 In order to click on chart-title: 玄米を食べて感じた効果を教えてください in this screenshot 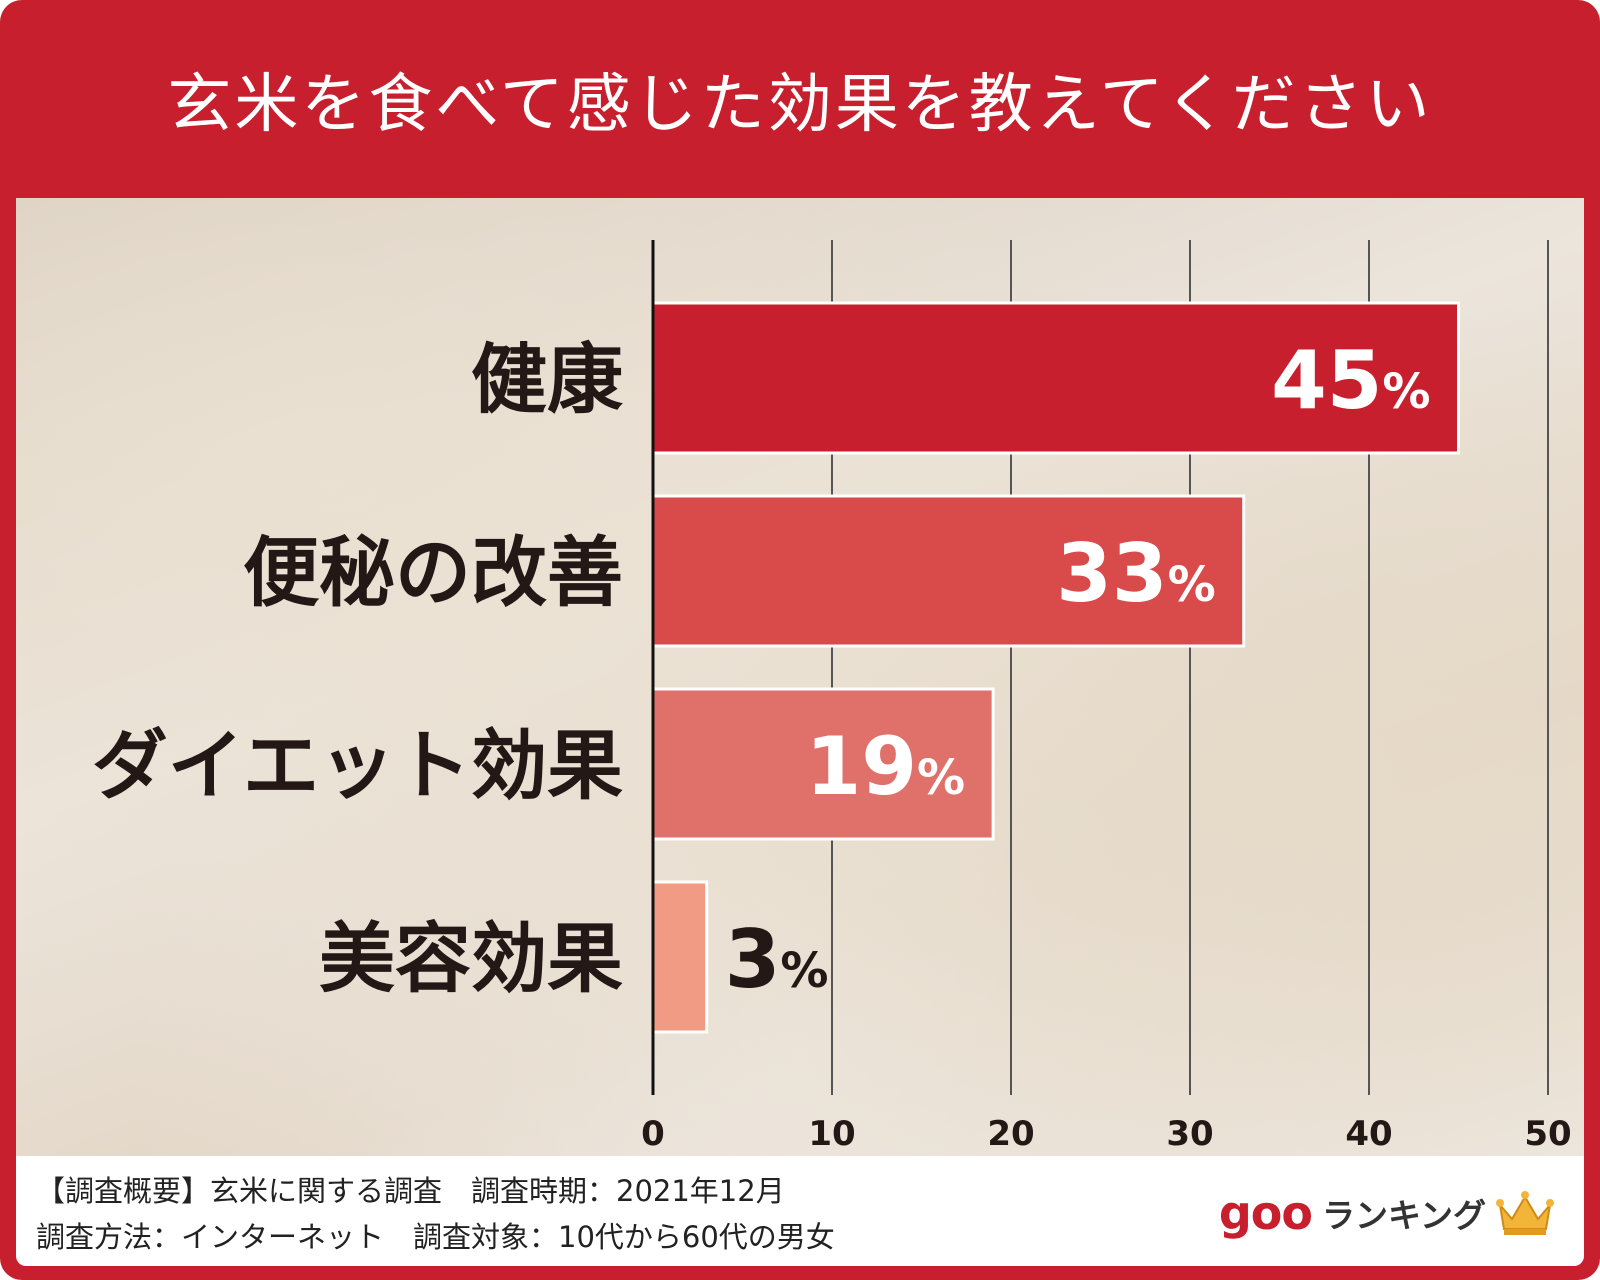, I will do `click(800, 105)`.